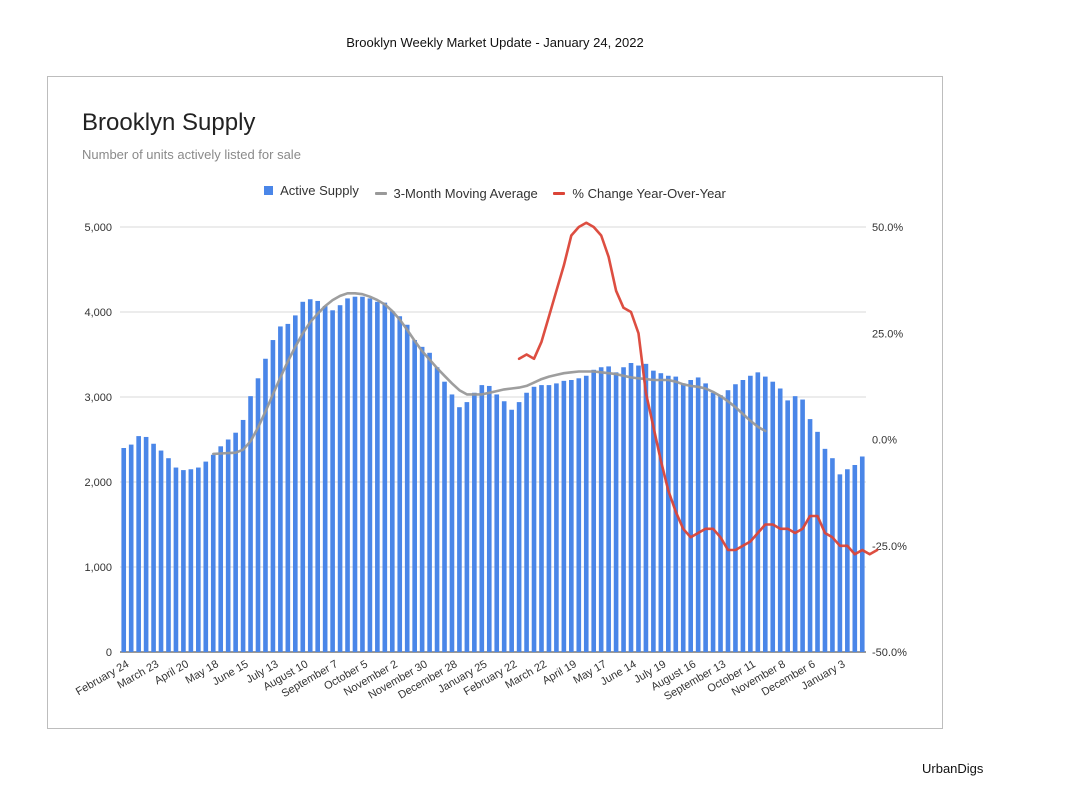  I want to click on chart-title: Brooklyn Supply, so click(169, 122).